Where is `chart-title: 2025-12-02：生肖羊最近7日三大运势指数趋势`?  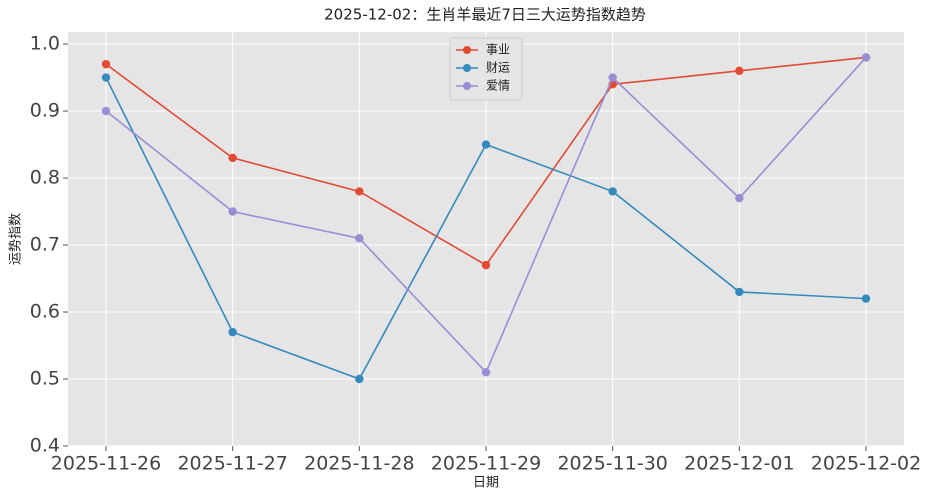 chart-title: 2025-12-02：生肖羊最近7日三大运势指数趋势 is located at coordinates (485, 15).